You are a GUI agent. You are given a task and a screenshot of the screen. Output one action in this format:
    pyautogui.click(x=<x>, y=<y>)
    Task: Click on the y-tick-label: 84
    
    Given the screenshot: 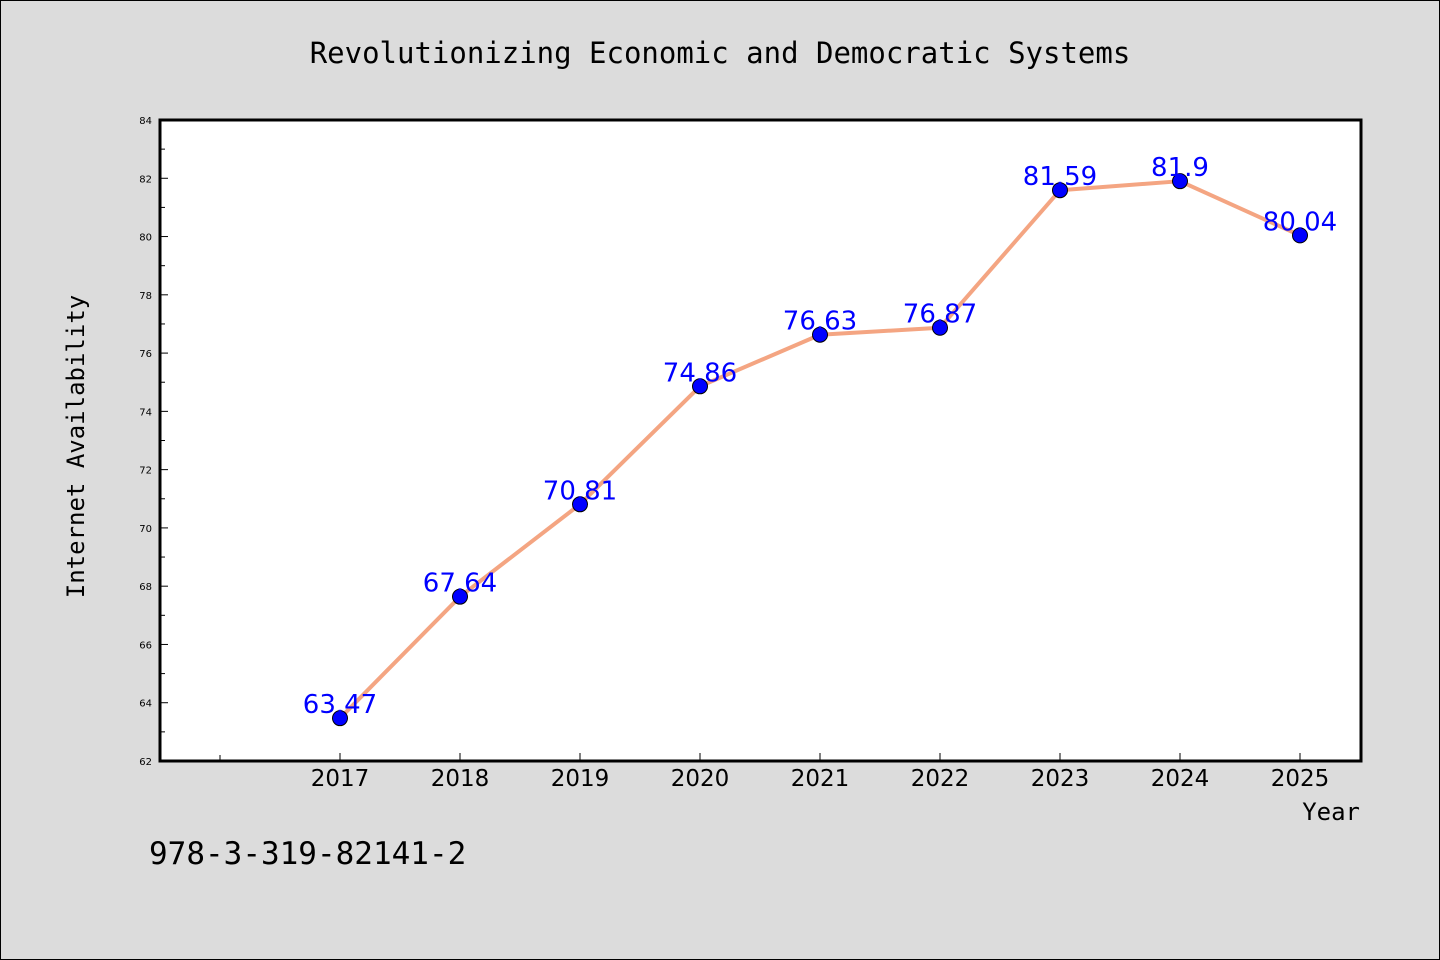 What is the action you would take?
    pyautogui.click(x=145, y=121)
    